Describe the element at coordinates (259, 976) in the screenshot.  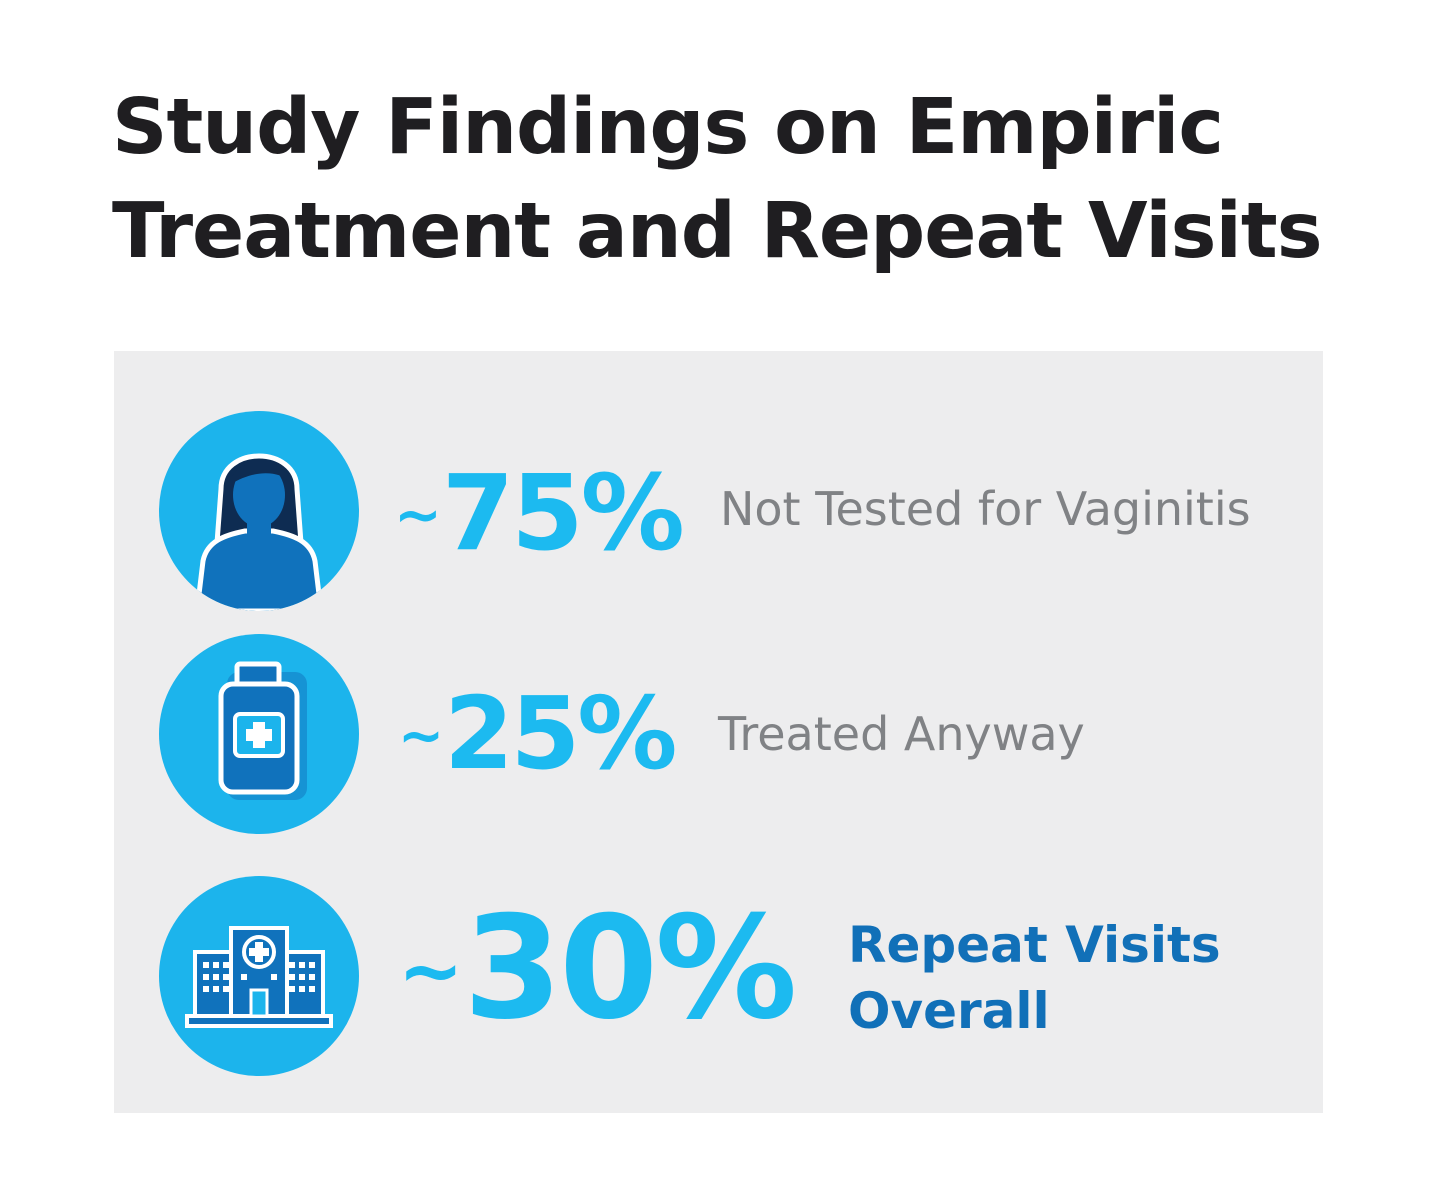
I see `hospital-icon` at that location.